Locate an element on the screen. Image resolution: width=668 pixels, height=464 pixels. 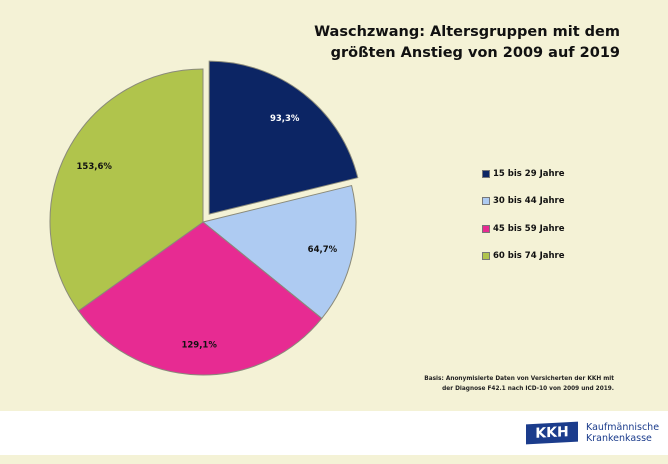
data-label: 153,6% is located at coordinates (94, 167).